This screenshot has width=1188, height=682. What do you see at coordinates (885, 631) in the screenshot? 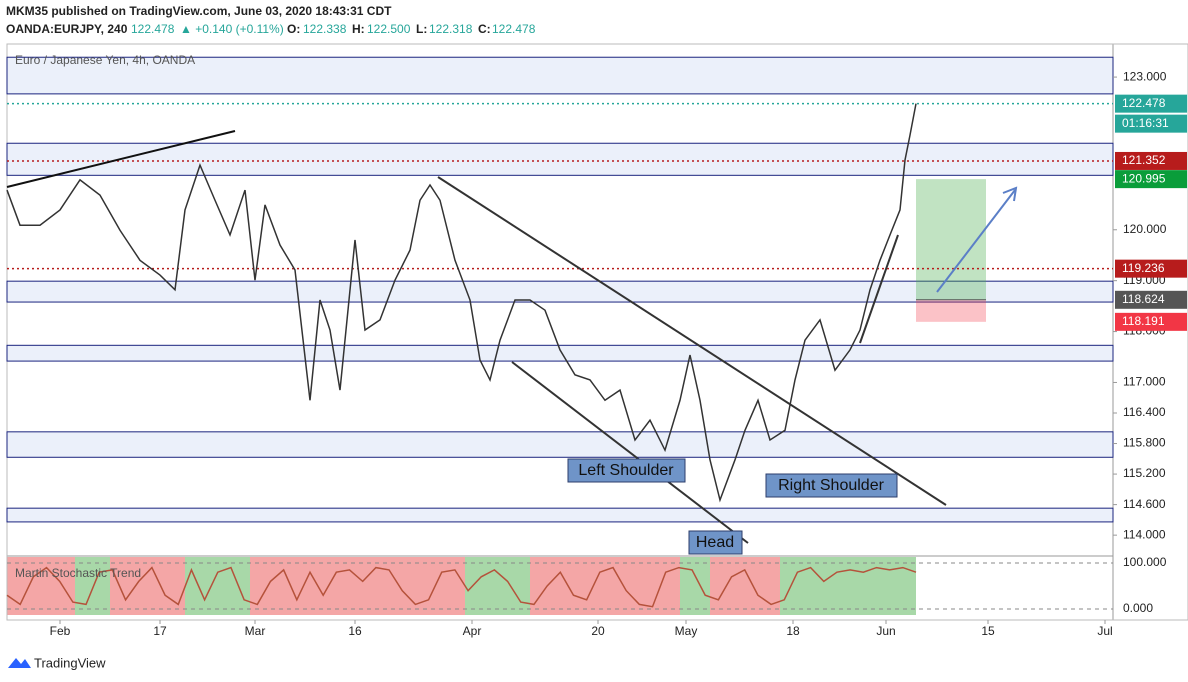
I see `x-tick-label: Jun` at bounding box center [885, 631].